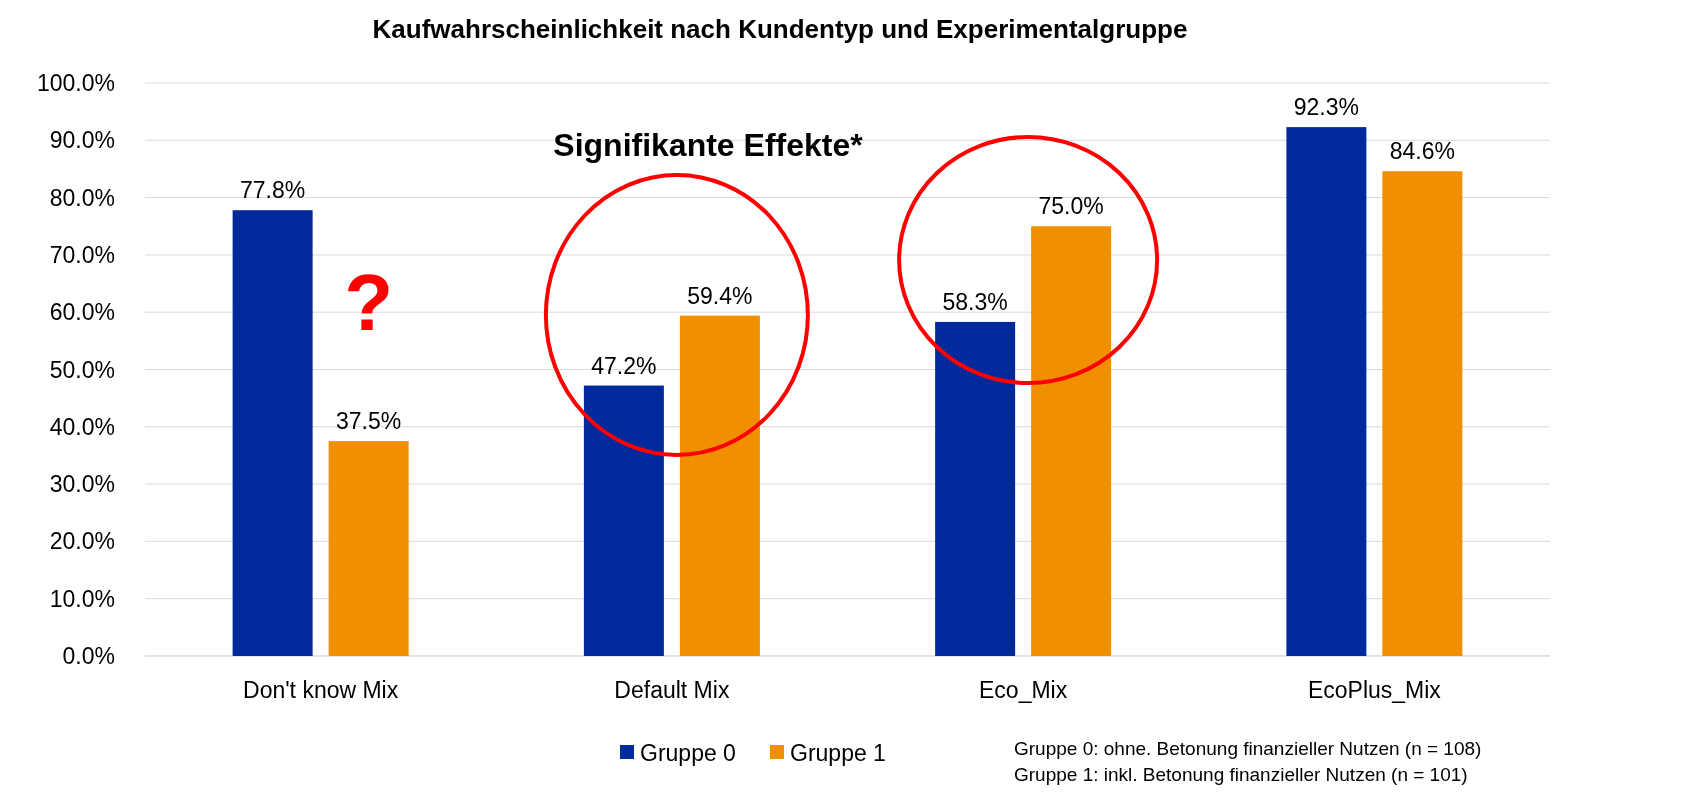 The width and height of the screenshot is (1682, 797). What do you see at coordinates (82, 254) in the screenshot?
I see `y-tick-label: 70.0%` at bounding box center [82, 254].